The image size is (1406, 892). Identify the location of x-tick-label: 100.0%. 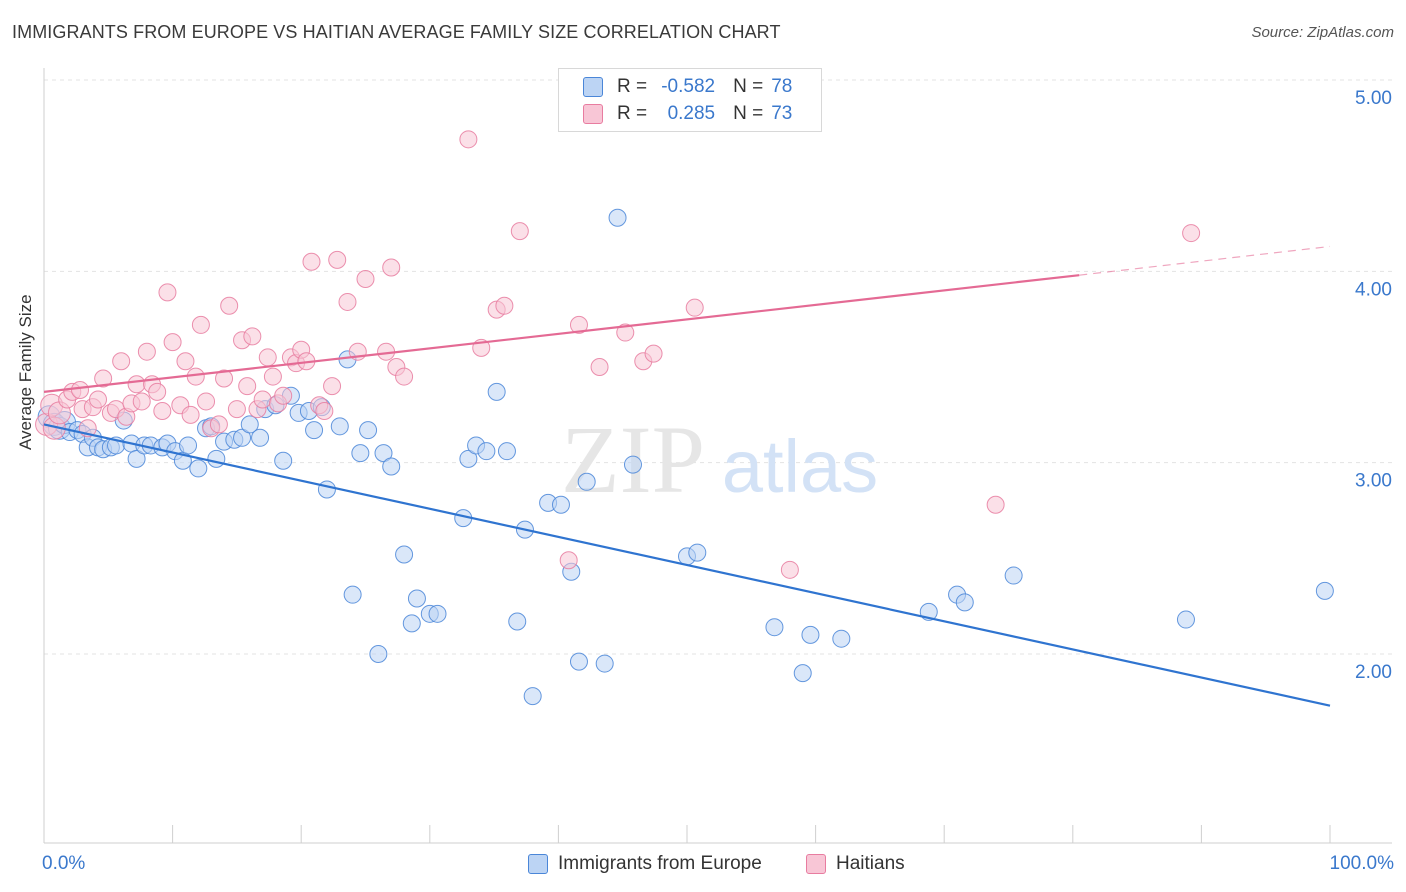
(1362, 863).